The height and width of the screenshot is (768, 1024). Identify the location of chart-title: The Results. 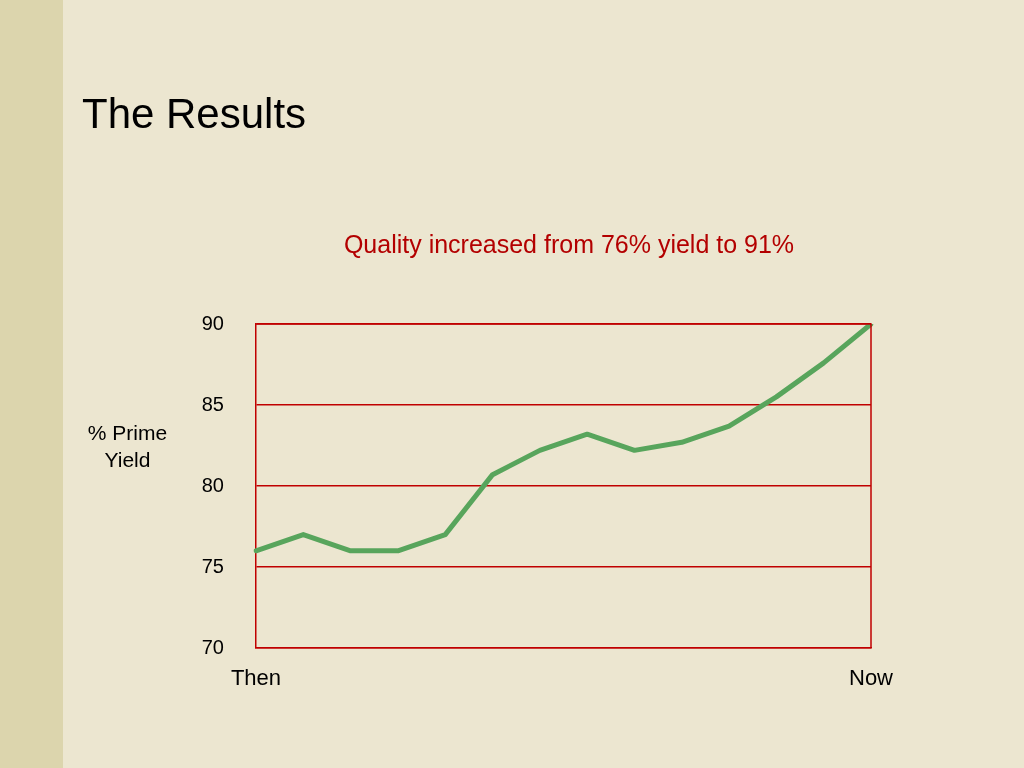
(194, 114).